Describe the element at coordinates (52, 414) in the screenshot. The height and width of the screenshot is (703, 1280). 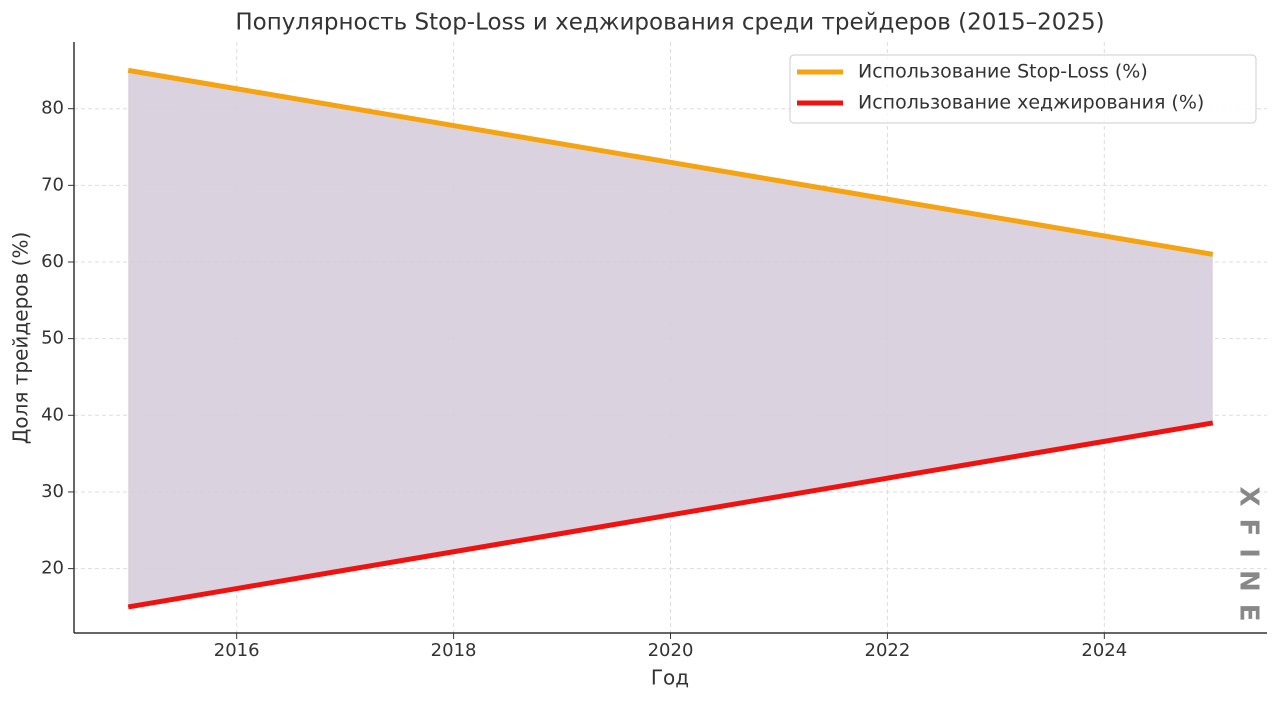
I see `y-tick-label: 40` at that location.